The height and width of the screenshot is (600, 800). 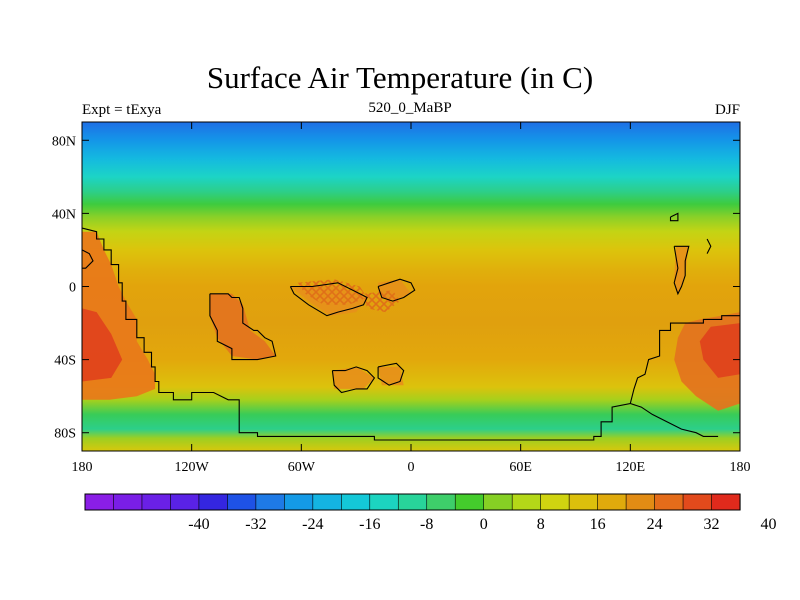 What do you see at coordinates (655, 524) in the screenshot?
I see `colorbar-label: 24` at bounding box center [655, 524].